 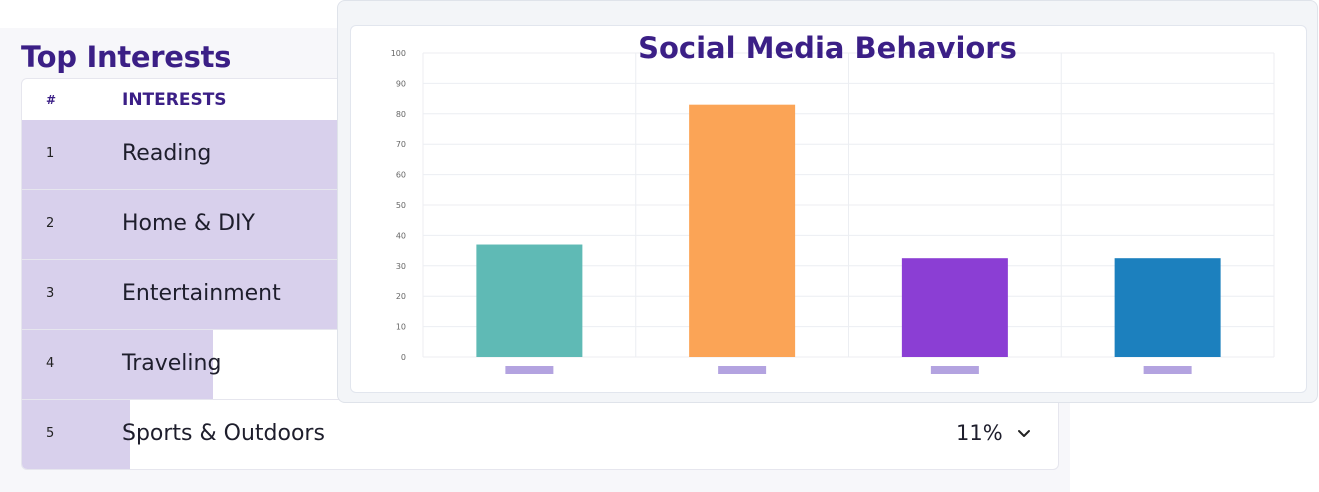 What do you see at coordinates (401, 83) in the screenshot?
I see `y-tick-label: 90` at bounding box center [401, 83].